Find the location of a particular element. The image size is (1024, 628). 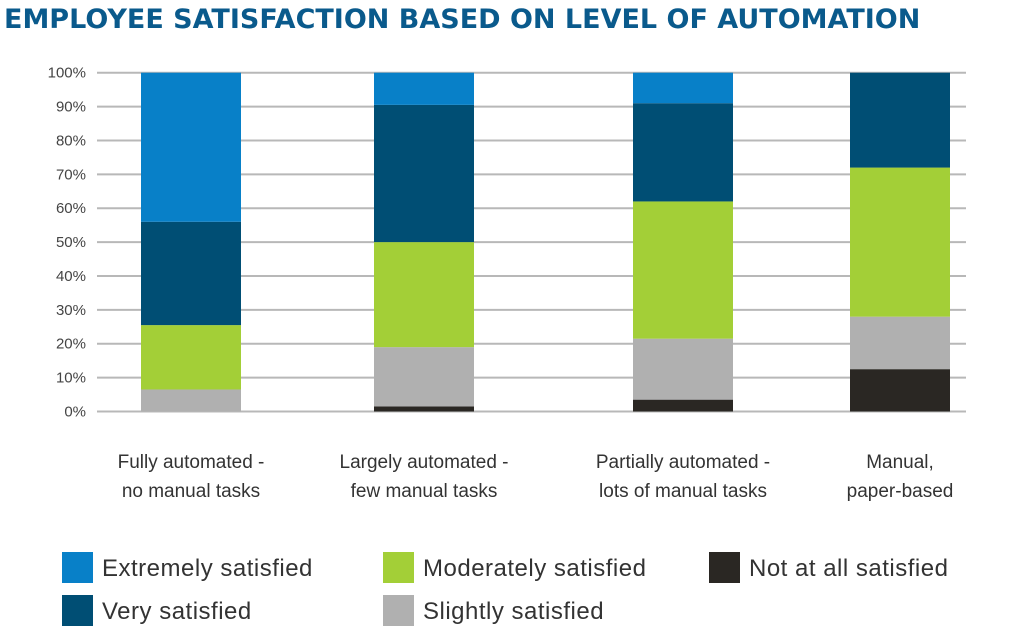

legend-label: Very satisfied is located at coordinates (177, 611).